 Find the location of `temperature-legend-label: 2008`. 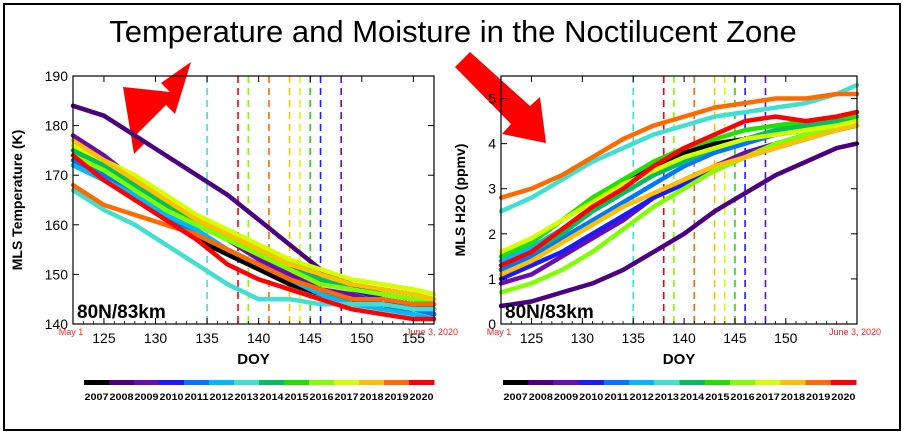

temperature-legend-label: 2008 is located at coordinates (122, 397).